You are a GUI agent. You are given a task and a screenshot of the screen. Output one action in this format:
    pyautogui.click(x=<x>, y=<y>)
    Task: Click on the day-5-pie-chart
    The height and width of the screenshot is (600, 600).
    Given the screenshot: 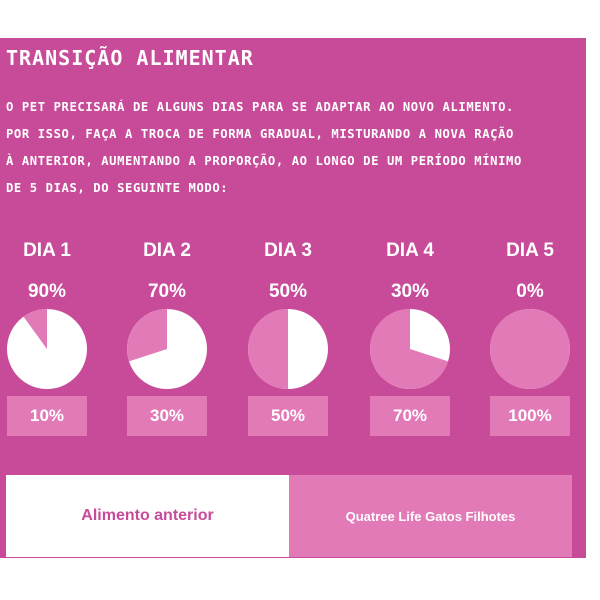 What is the action you would take?
    pyautogui.click(x=530, y=349)
    